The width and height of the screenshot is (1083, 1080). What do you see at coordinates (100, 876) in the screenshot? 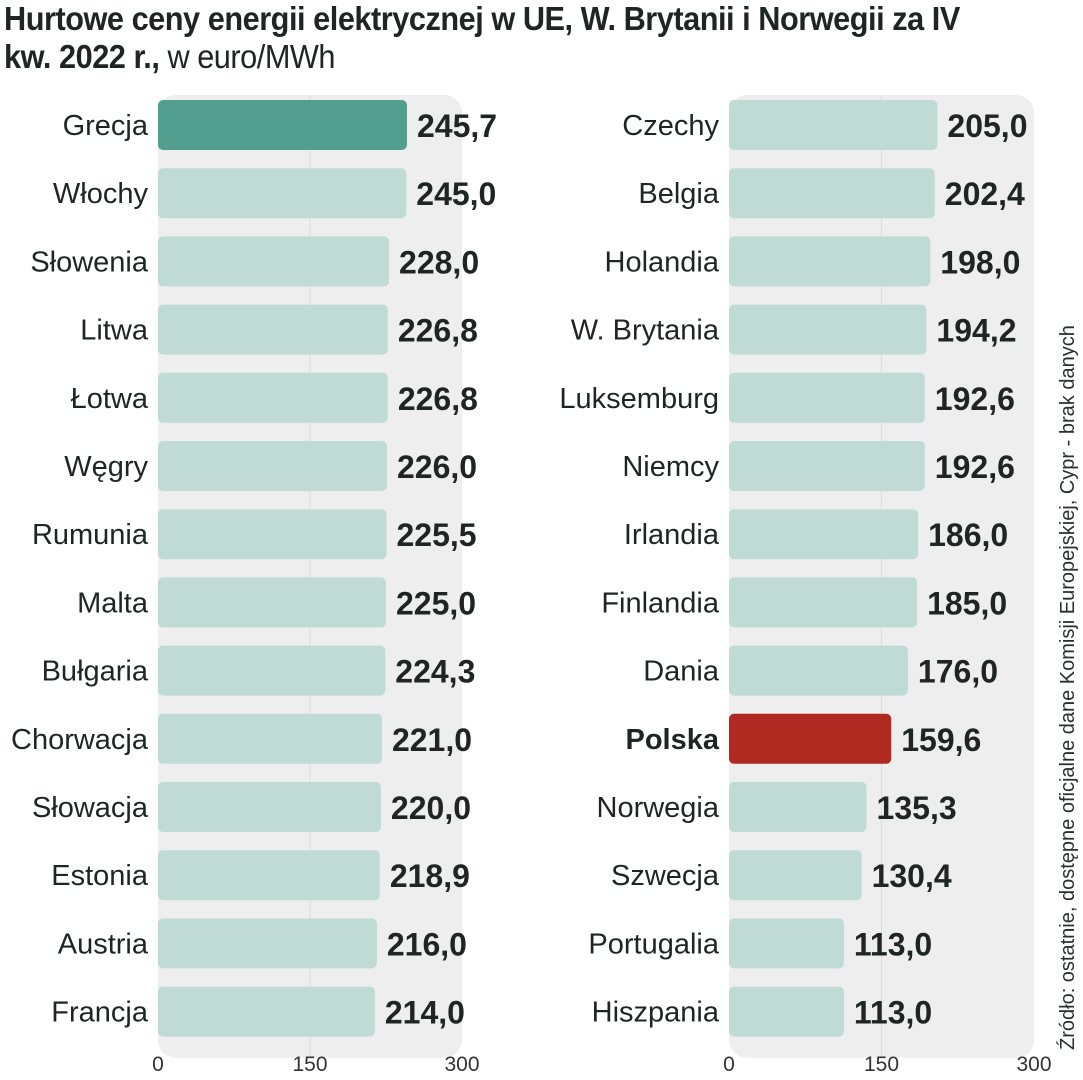
I see `left-category-label-12: Estonia` at bounding box center [100, 876].